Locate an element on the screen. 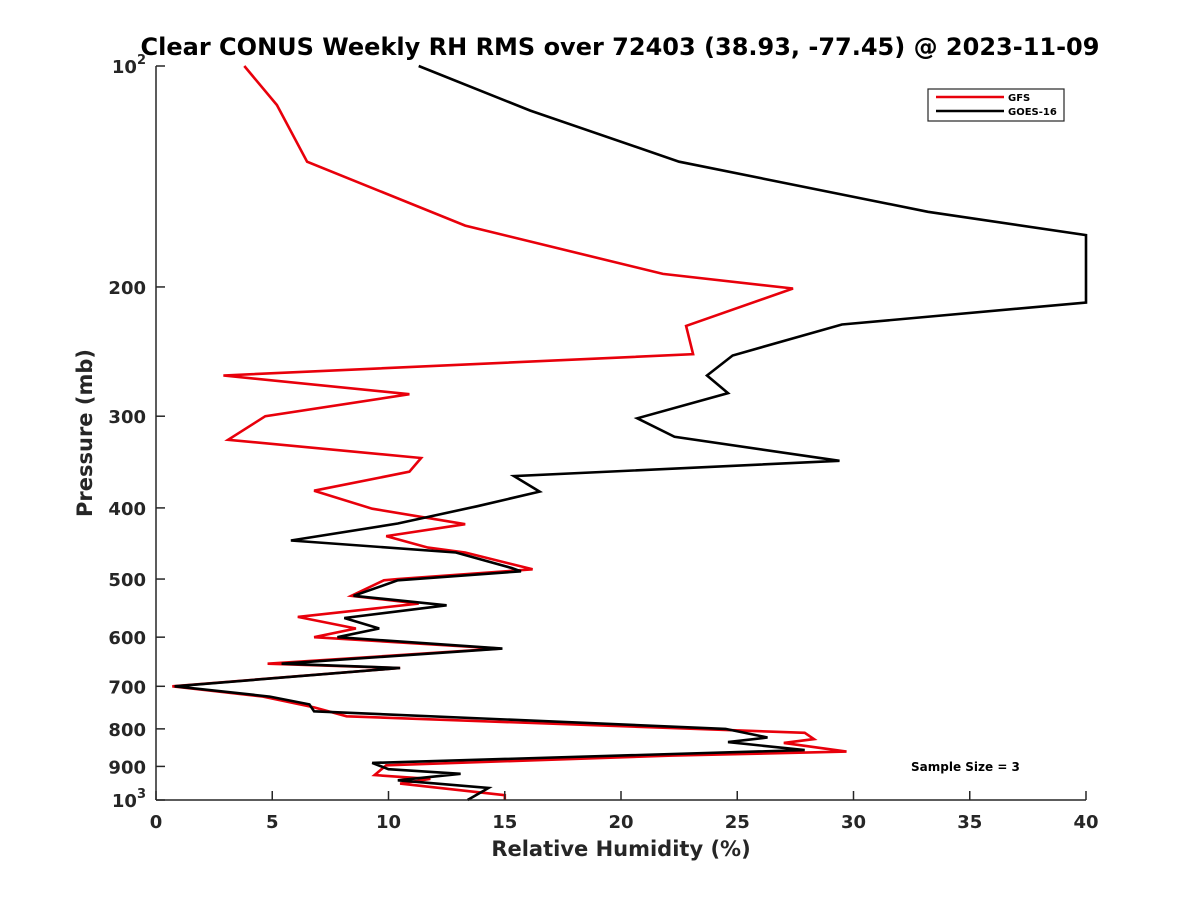  legend-label-gfs: GFS is located at coordinates (1019, 98).